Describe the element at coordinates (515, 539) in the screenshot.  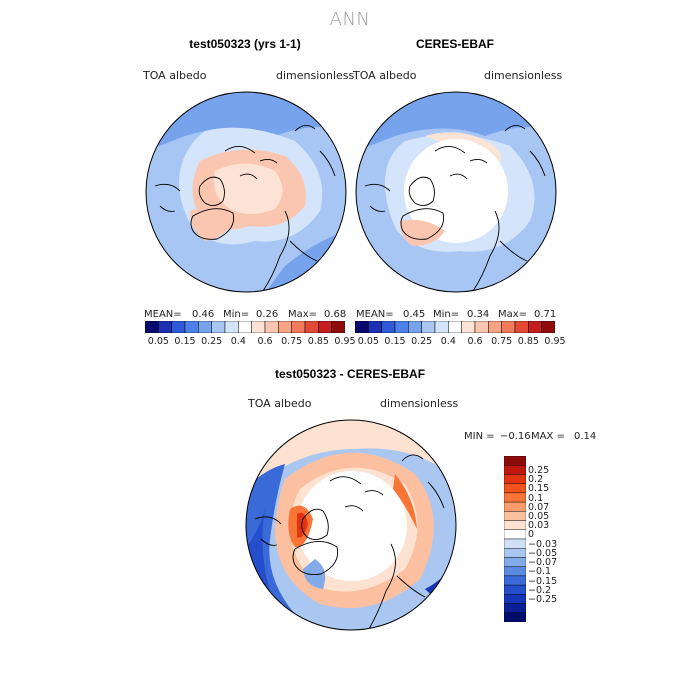
I see `diff-colorbar` at that location.